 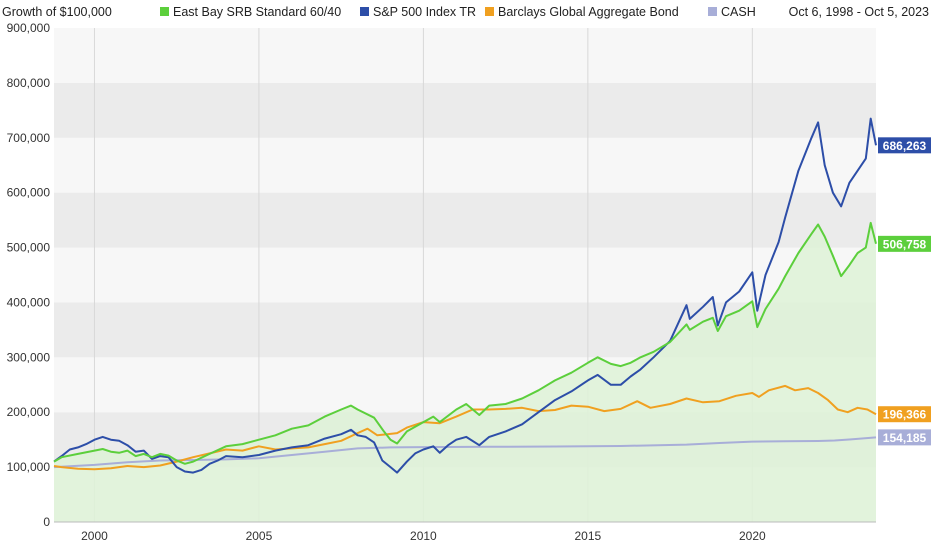 I want to click on legend-item: S&P 500 Index TR, so click(x=418, y=12).